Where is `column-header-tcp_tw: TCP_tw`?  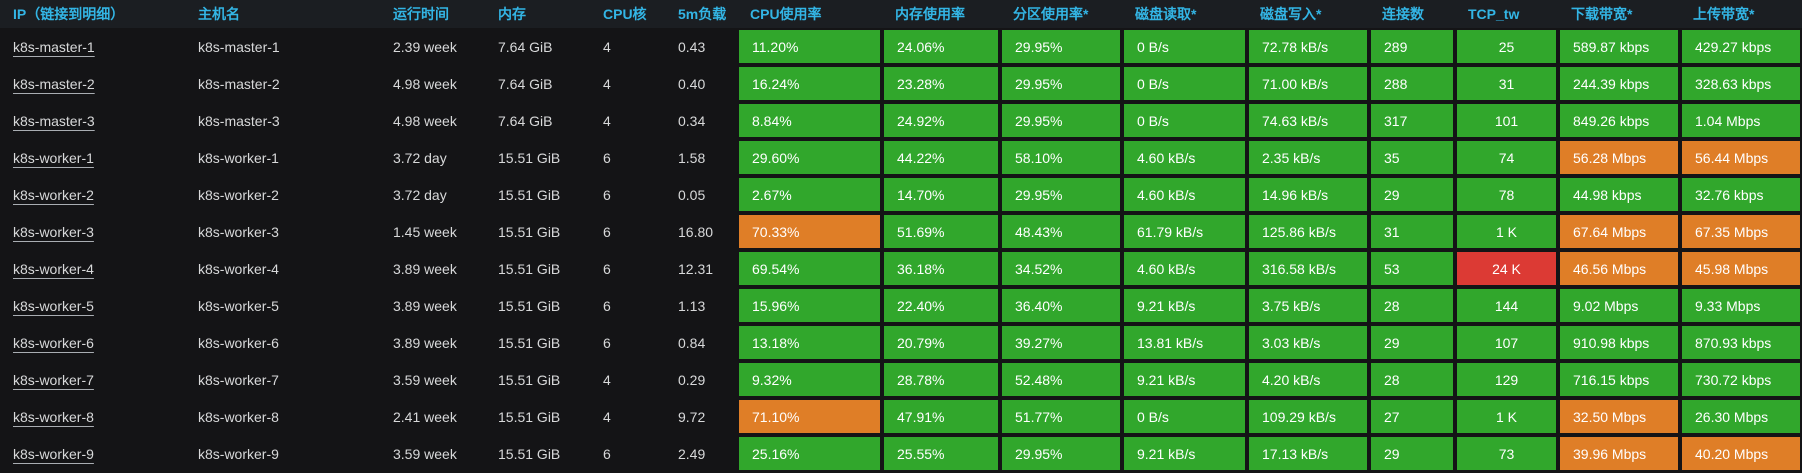
column-header-tcp_tw: TCP_tw is located at coordinates (1506, 14).